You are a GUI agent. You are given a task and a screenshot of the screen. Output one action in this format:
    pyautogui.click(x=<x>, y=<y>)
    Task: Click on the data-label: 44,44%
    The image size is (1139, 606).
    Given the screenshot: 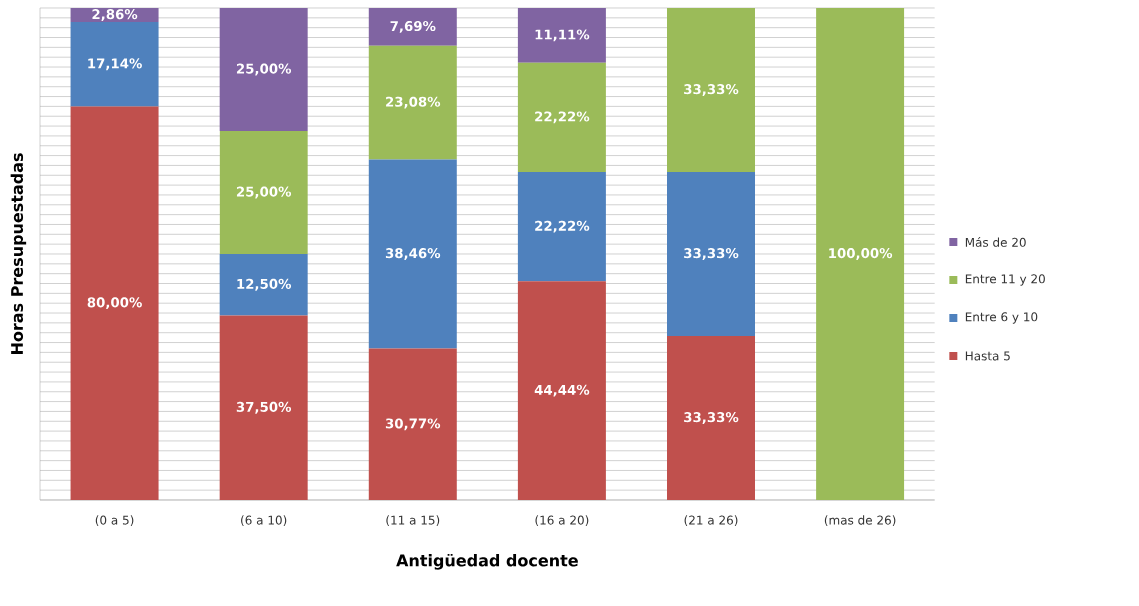 What is the action you would take?
    pyautogui.click(x=562, y=390)
    